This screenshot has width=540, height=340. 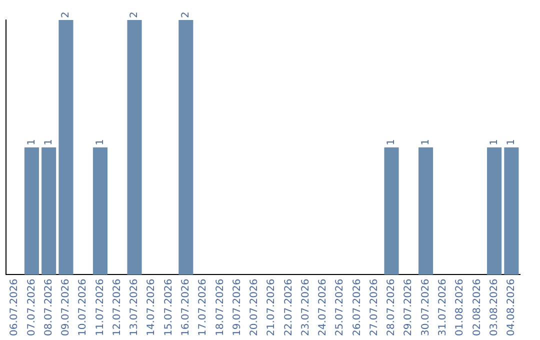 What do you see at coordinates (134, 307) in the screenshot?
I see `x-tick-label: 13.07.2026` at bounding box center [134, 307].